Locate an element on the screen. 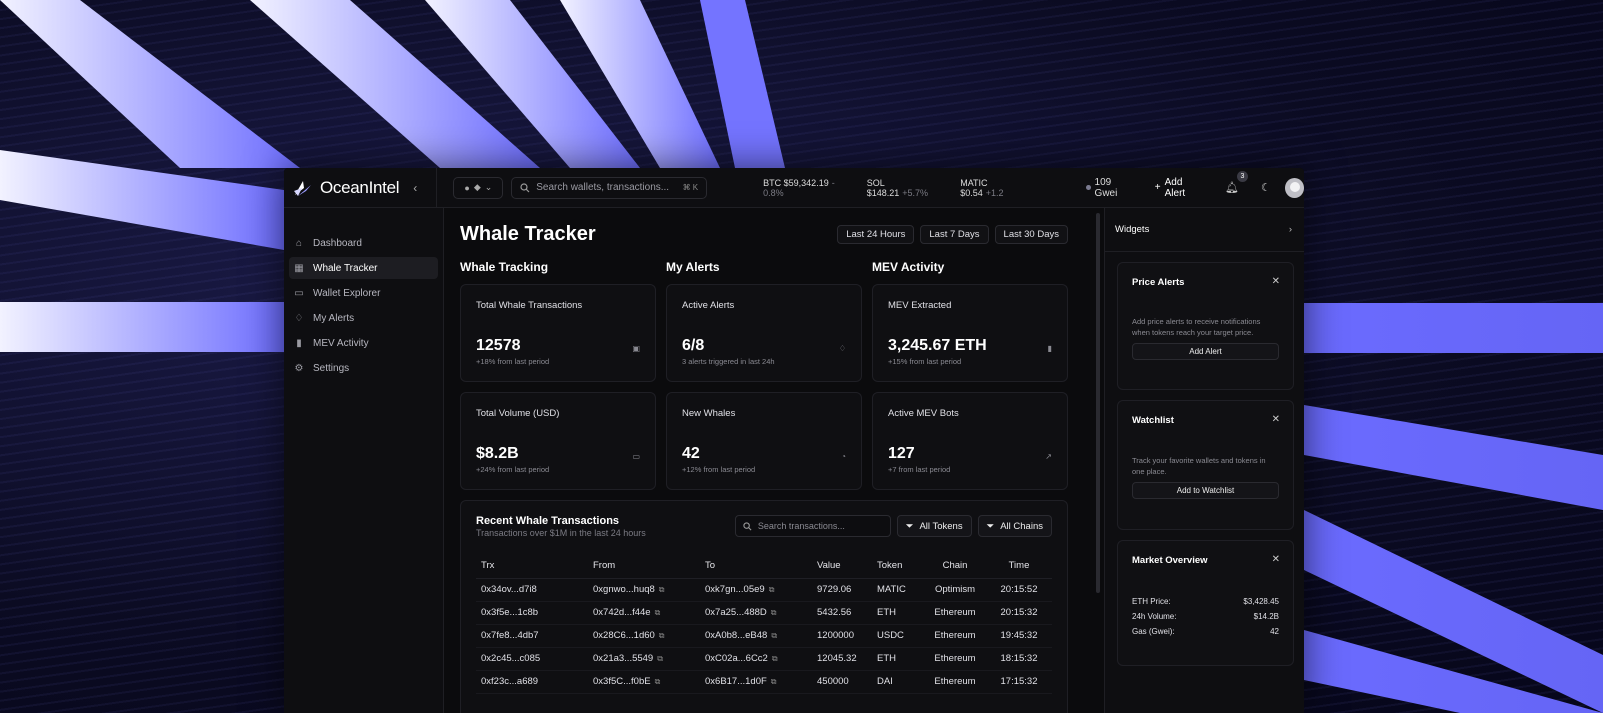  chevron-right-icon: › is located at coordinates (1290, 229).